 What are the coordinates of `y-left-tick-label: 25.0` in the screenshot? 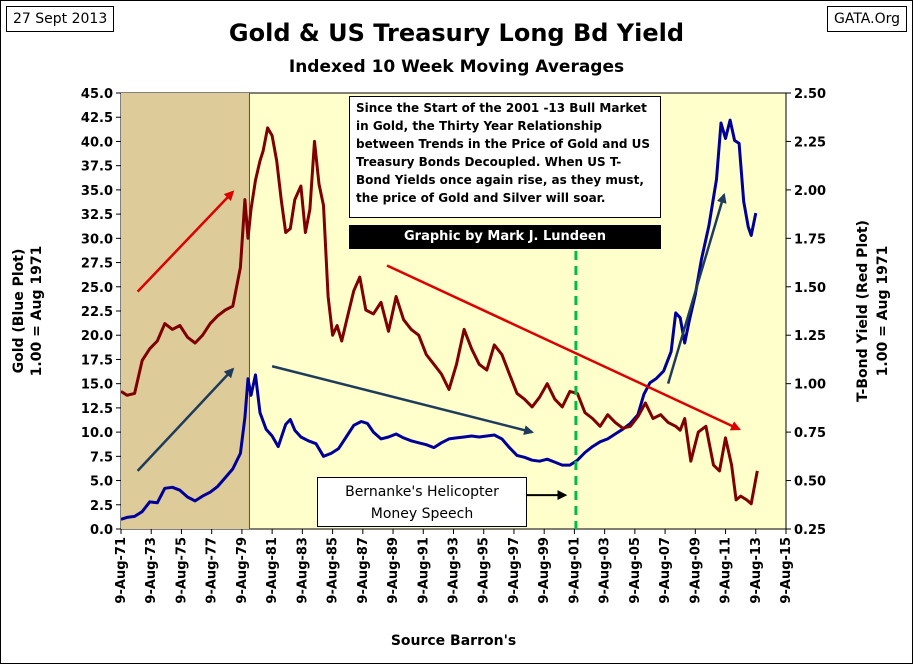 It's located at (97, 288).